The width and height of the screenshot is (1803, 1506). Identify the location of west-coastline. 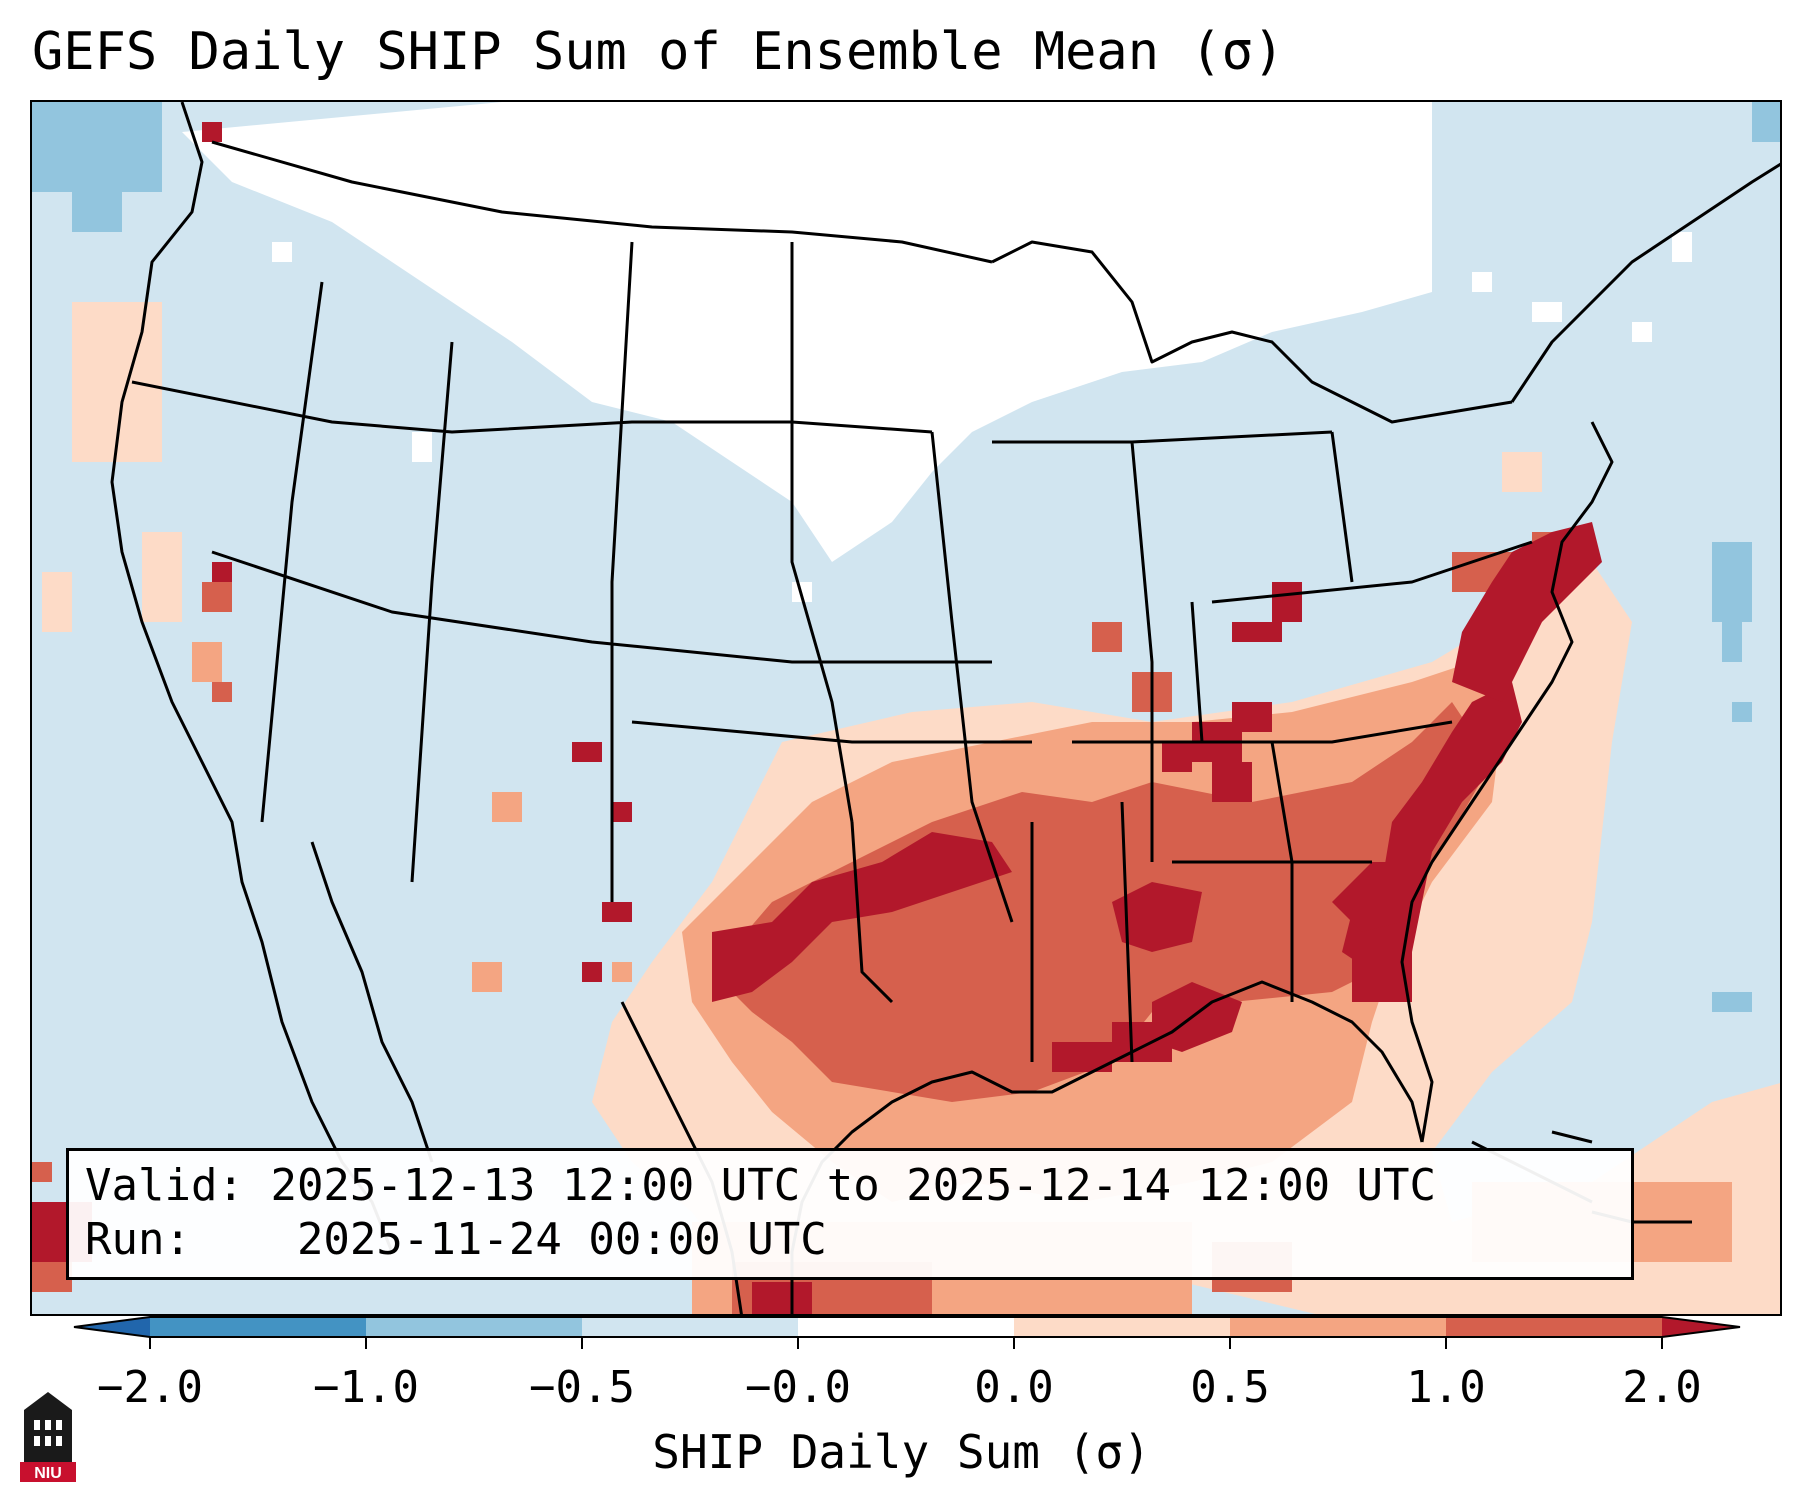
(252, 677).